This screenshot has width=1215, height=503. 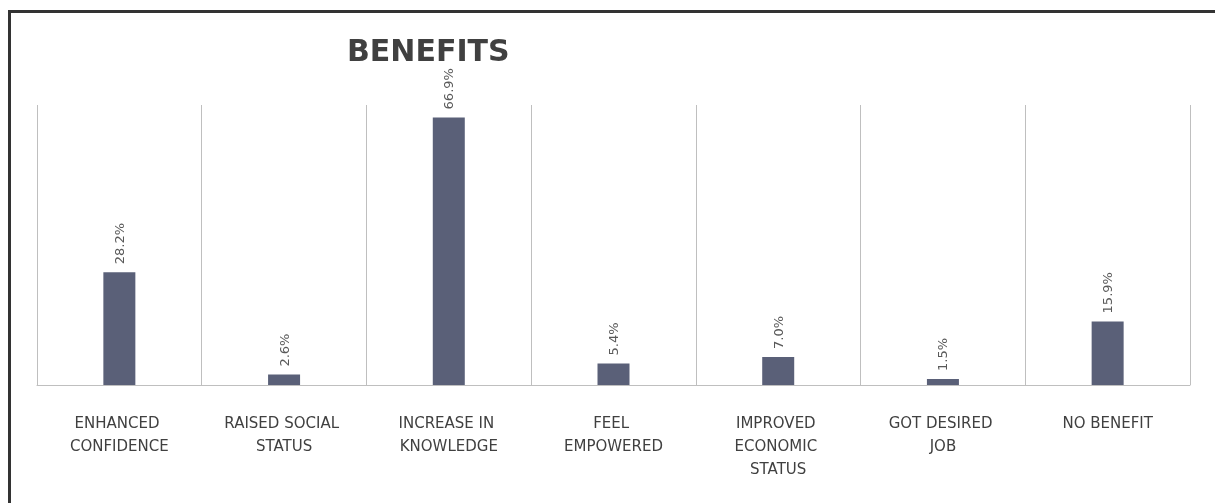 What do you see at coordinates (449, 89) in the screenshot?
I see `data-label: 66.9%` at bounding box center [449, 89].